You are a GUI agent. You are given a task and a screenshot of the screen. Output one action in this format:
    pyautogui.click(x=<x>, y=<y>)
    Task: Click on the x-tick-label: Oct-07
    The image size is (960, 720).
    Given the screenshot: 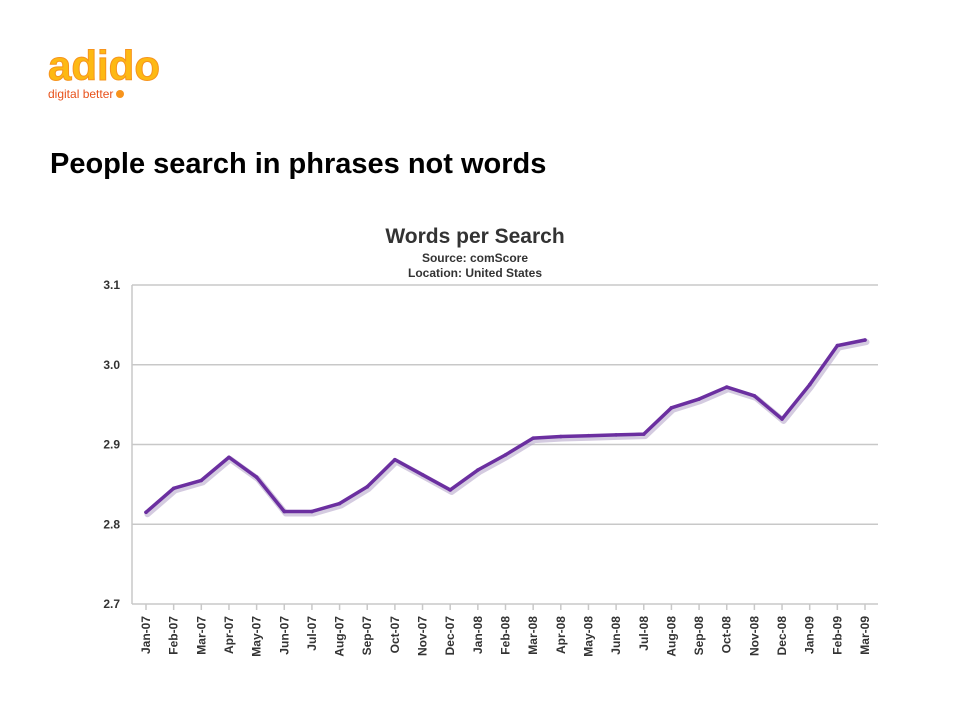 What is the action you would take?
    pyautogui.click(x=395, y=635)
    